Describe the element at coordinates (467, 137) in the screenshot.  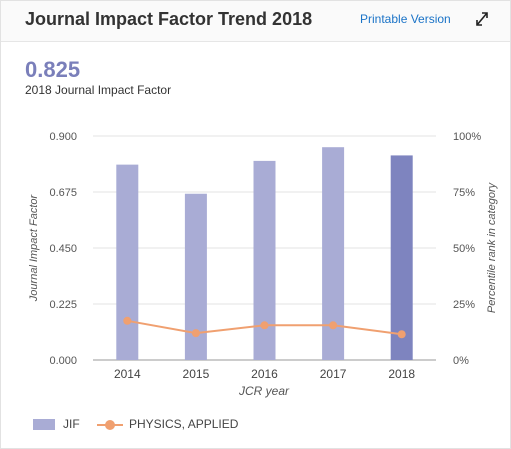
I see `y-tick-label-right: 100%` at that location.